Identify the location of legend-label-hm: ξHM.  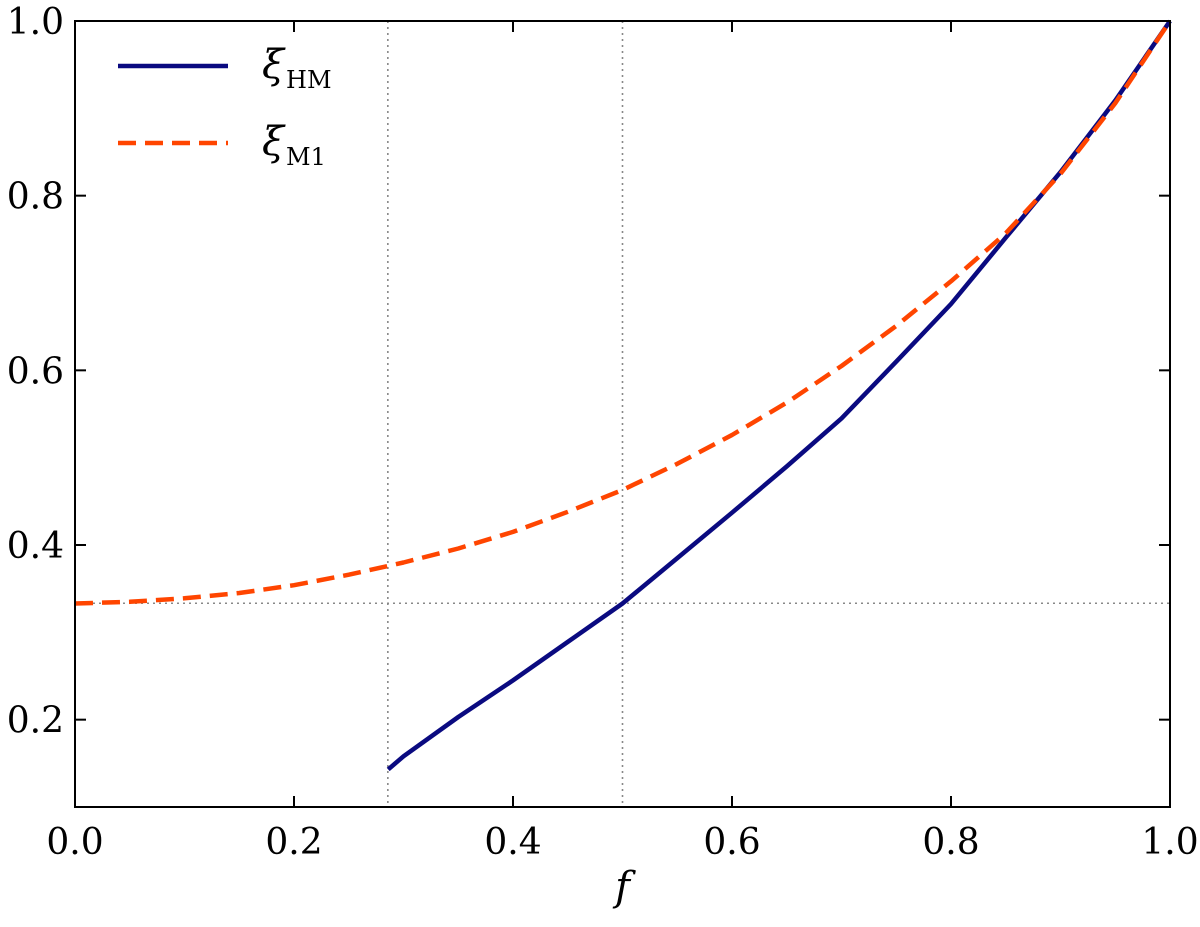
(297, 68).